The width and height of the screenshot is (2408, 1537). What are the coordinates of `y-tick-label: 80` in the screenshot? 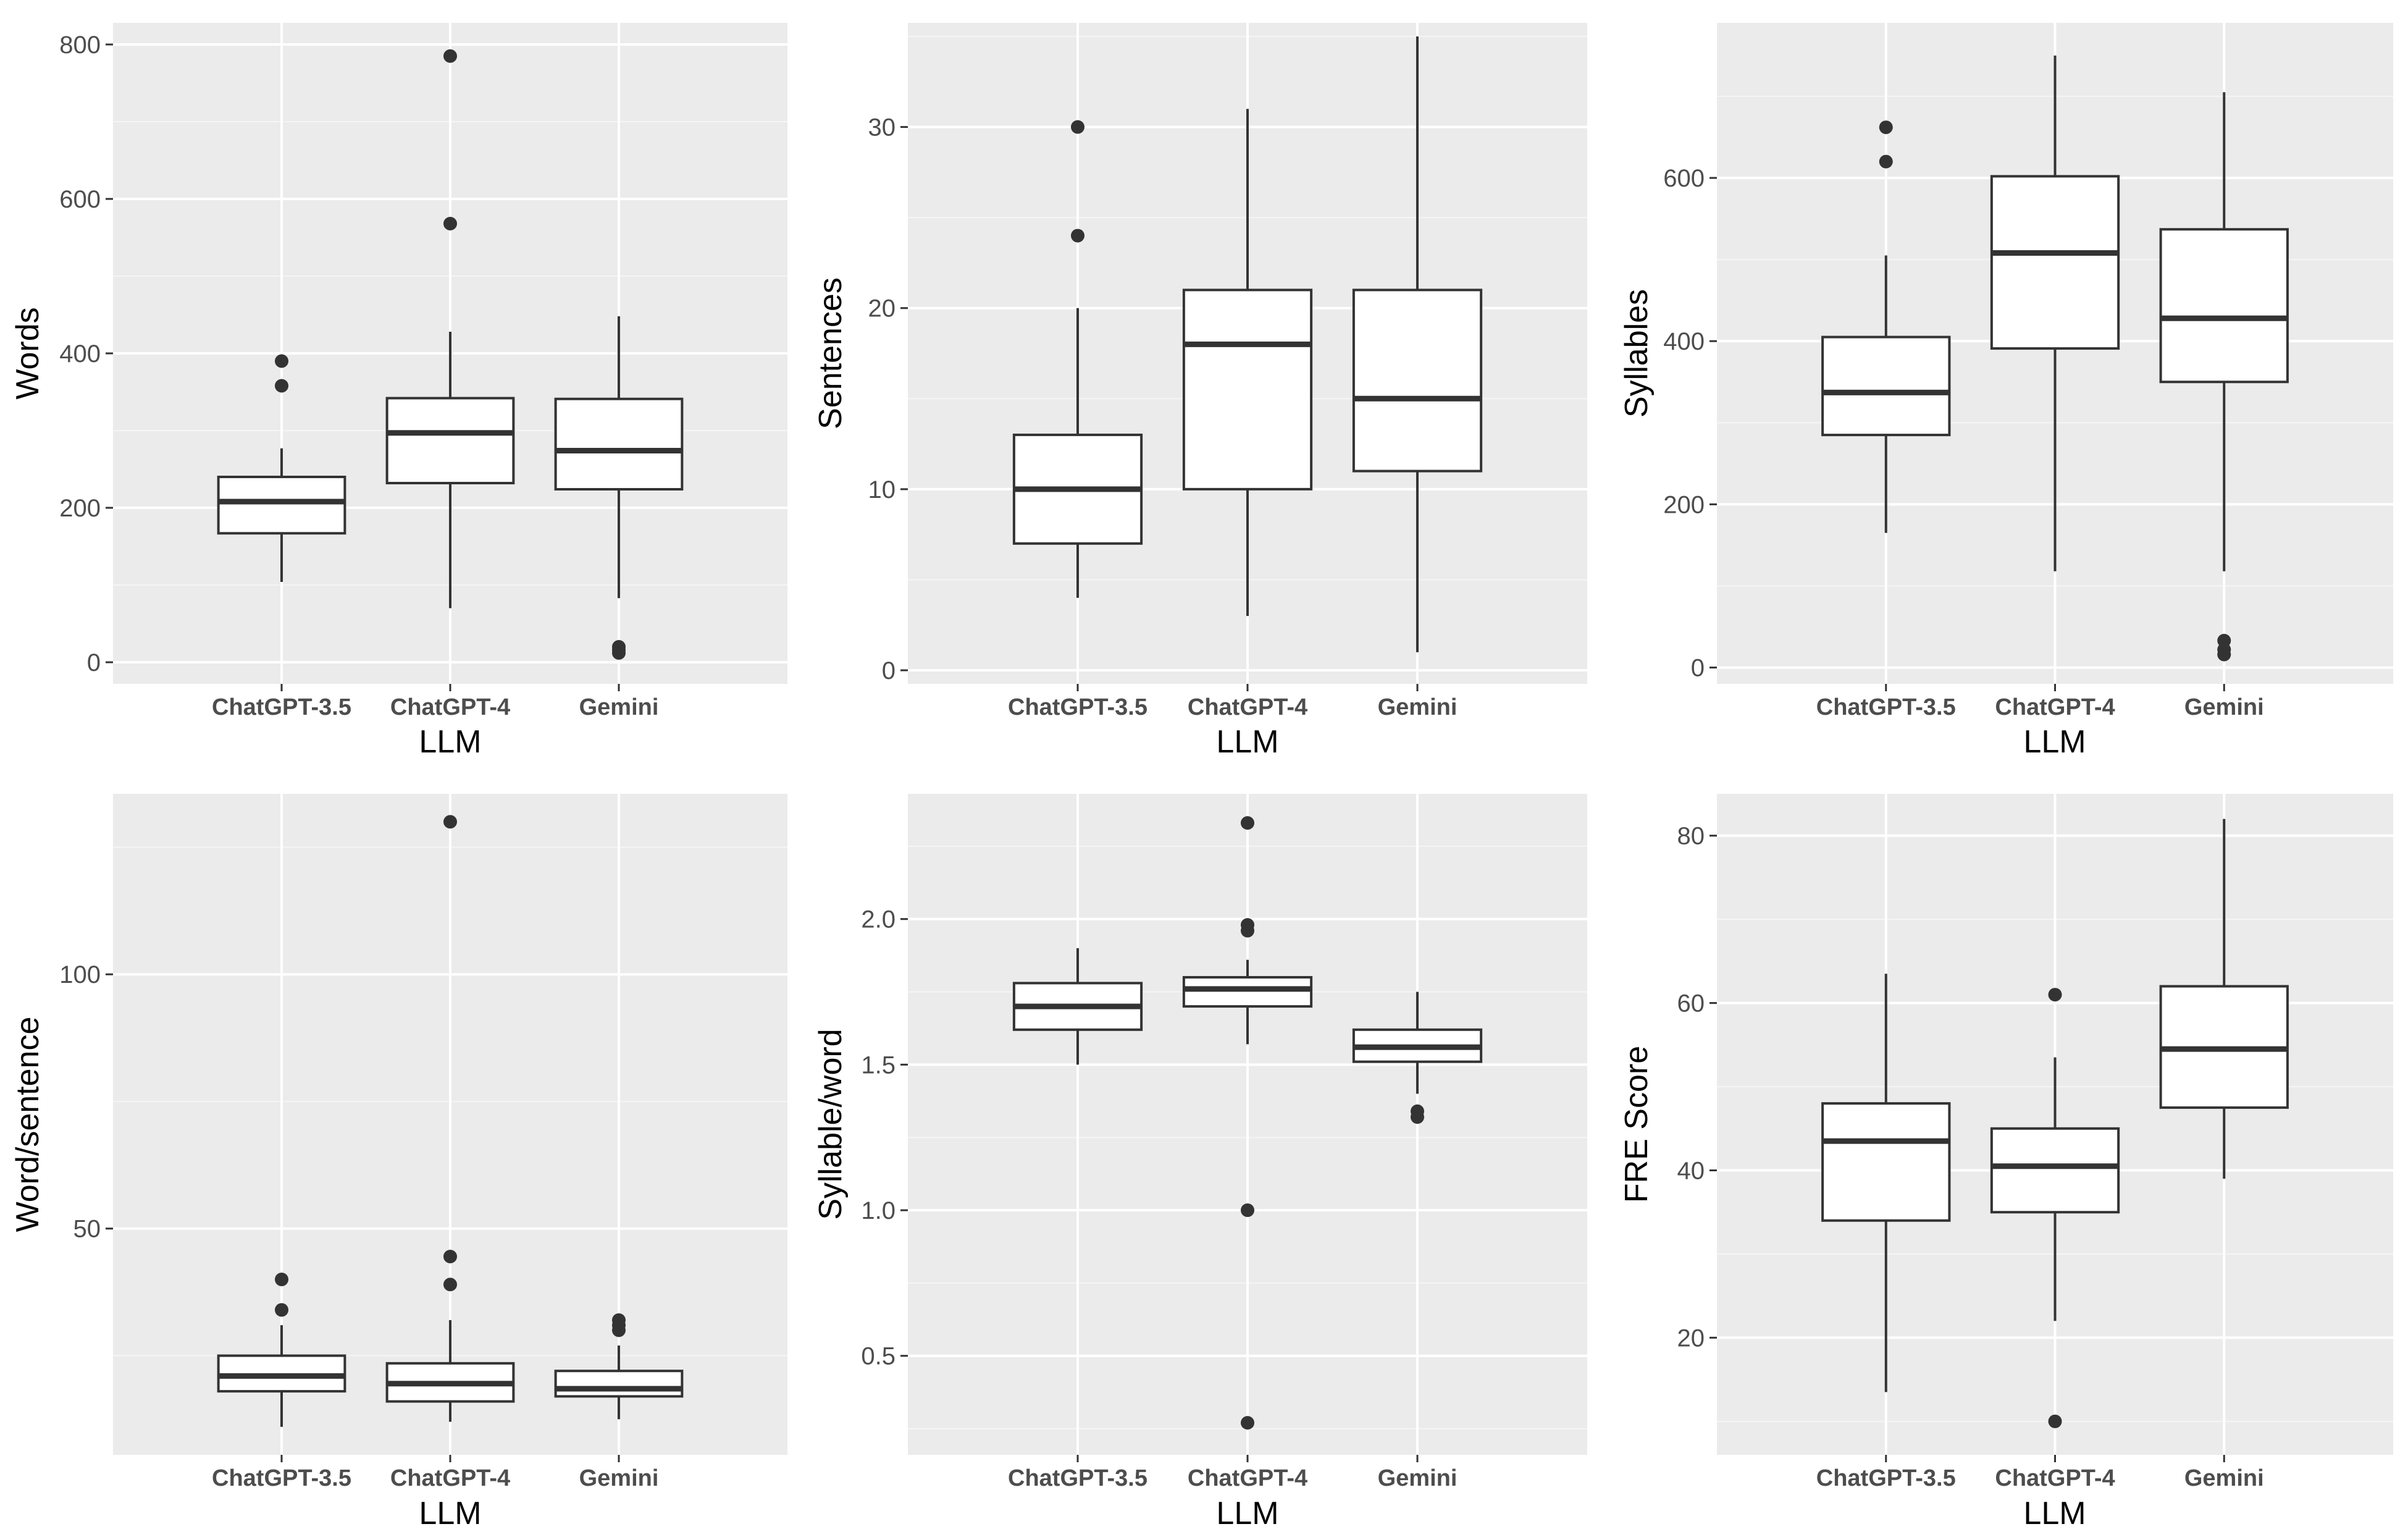 It's located at (1691, 836).